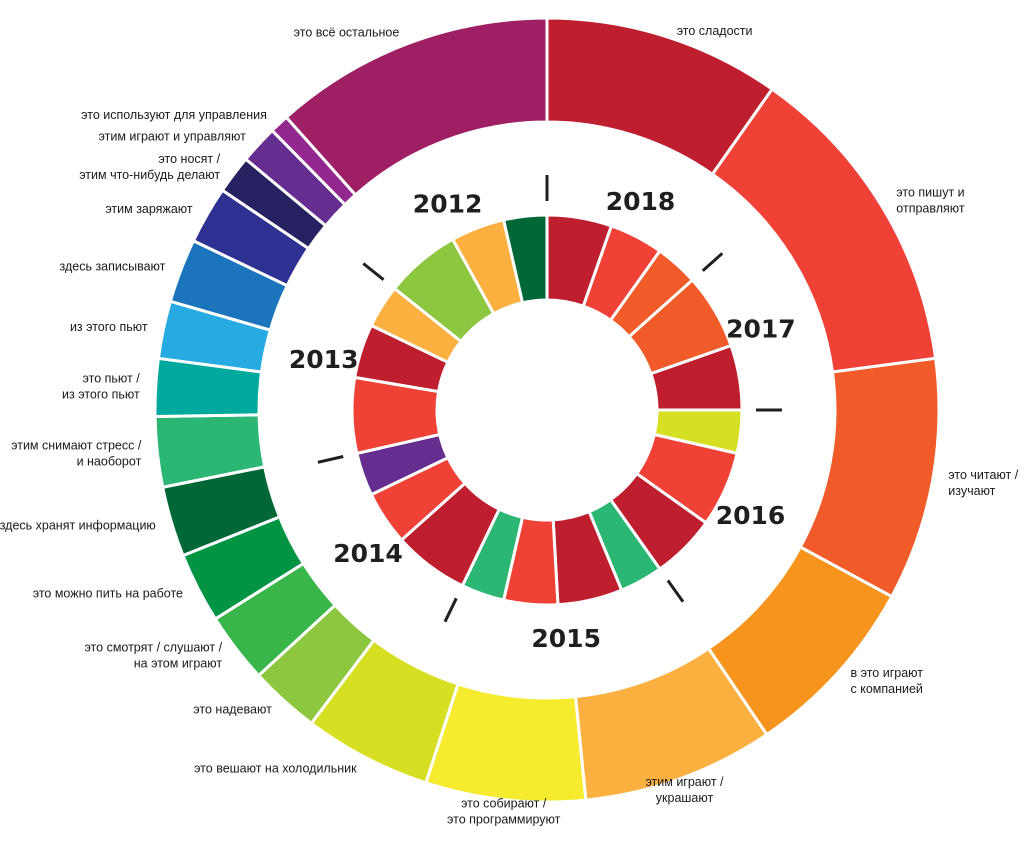 This screenshot has height=860, width=1026. I want to click on category-label-line: этим что-нибудь делают, so click(149, 175).